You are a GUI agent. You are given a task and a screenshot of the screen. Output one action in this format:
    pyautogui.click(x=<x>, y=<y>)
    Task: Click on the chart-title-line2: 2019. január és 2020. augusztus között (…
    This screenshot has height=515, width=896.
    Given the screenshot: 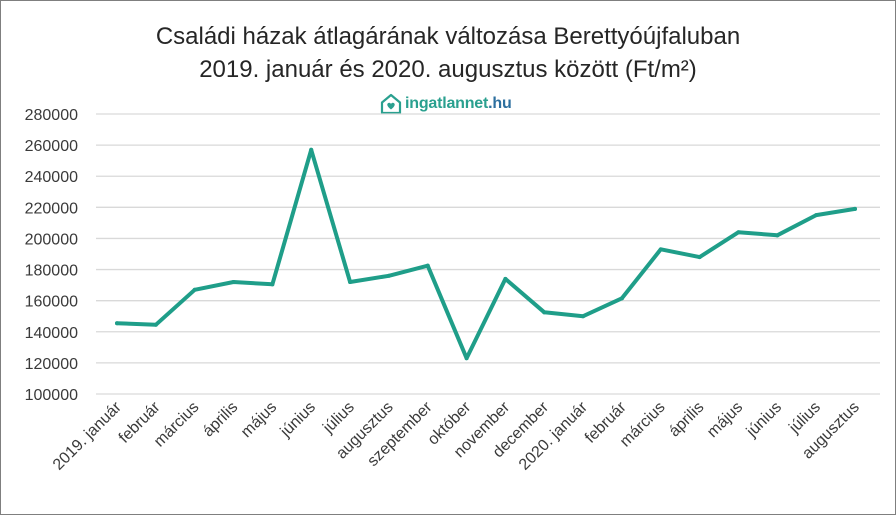 What is the action you would take?
    pyautogui.click(x=448, y=69)
    